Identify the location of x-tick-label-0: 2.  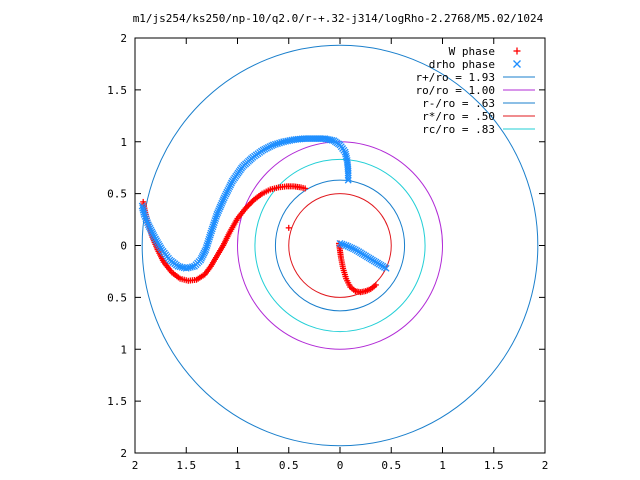
(135, 465).